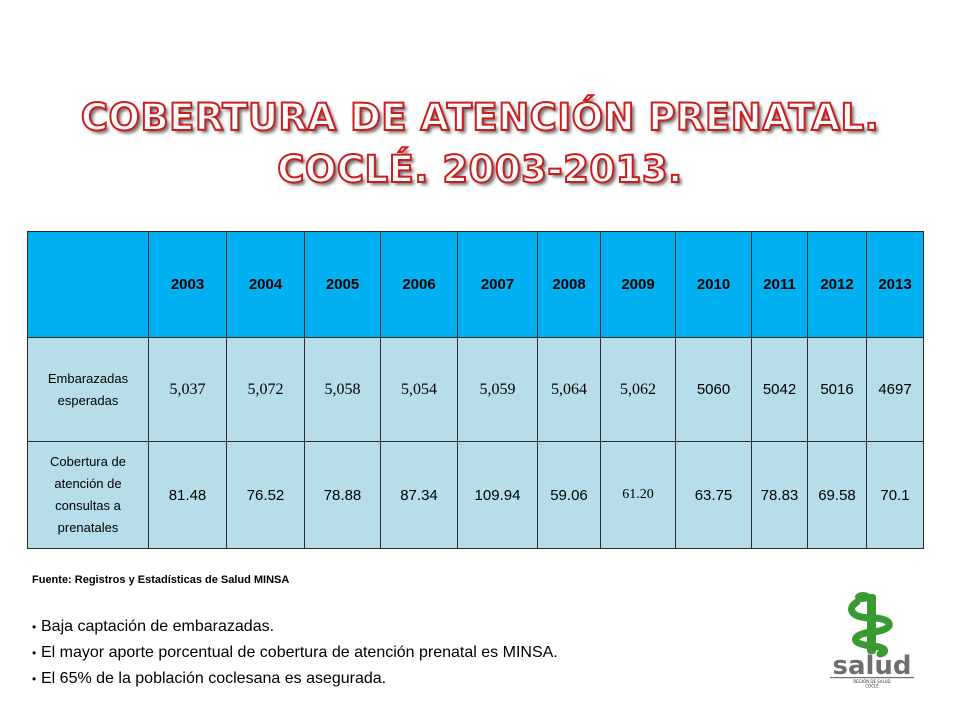 This screenshot has height=720, width=960. I want to click on table-cell: 5060, so click(713, 389).